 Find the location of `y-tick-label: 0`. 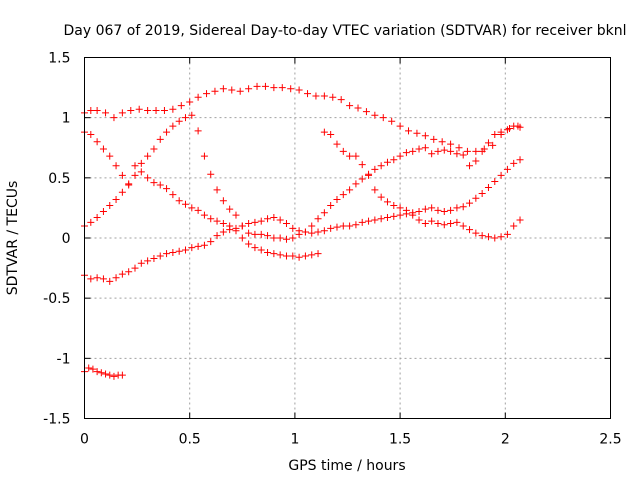

y-tick-label: 0 is located at coordinates (66, 239).